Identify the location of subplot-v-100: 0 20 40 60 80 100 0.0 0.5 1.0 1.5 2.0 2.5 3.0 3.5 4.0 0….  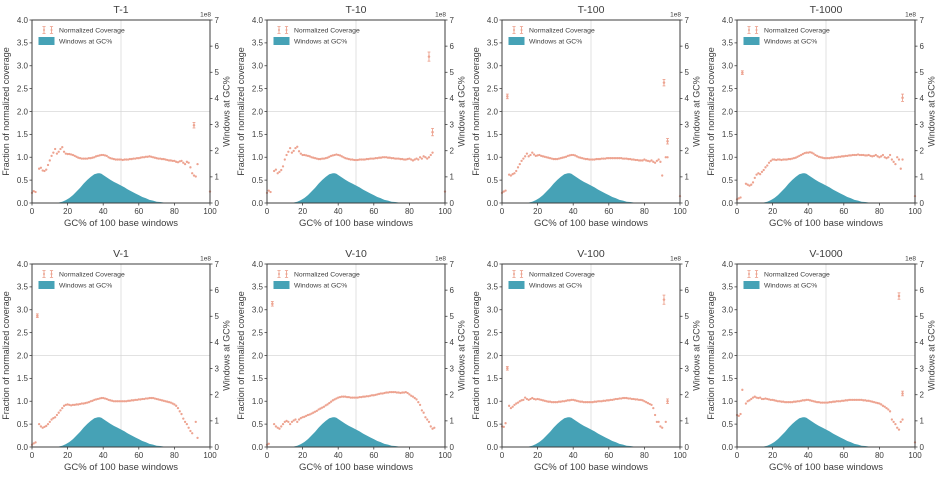
(587, 365).